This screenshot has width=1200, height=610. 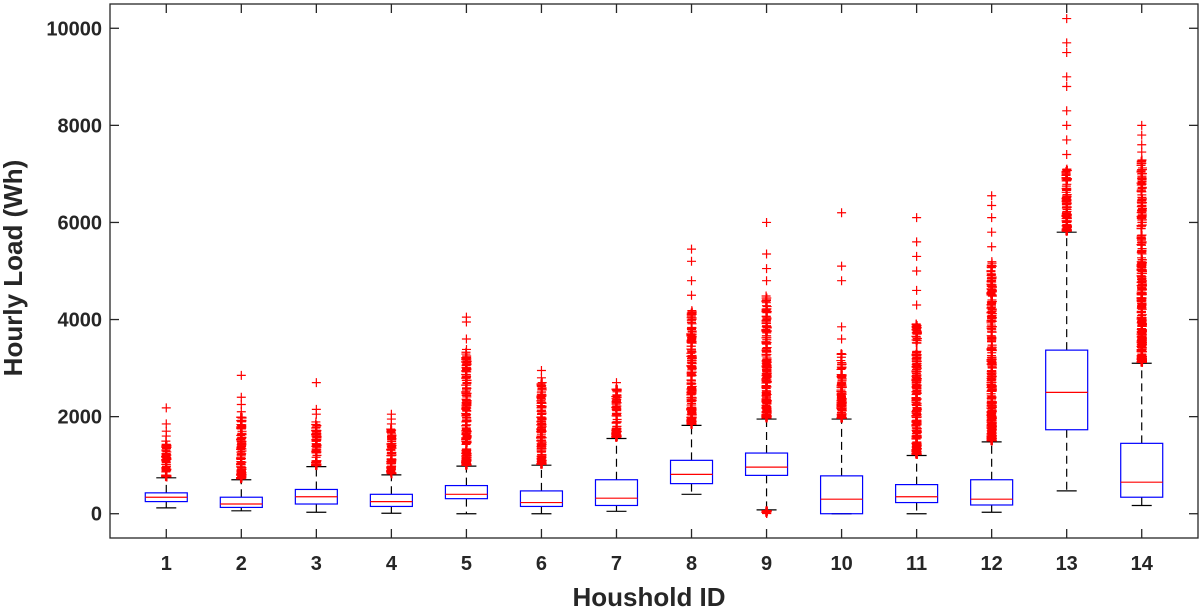 I want to click on x-tick-label: 14, so click(x=1142, y=564).